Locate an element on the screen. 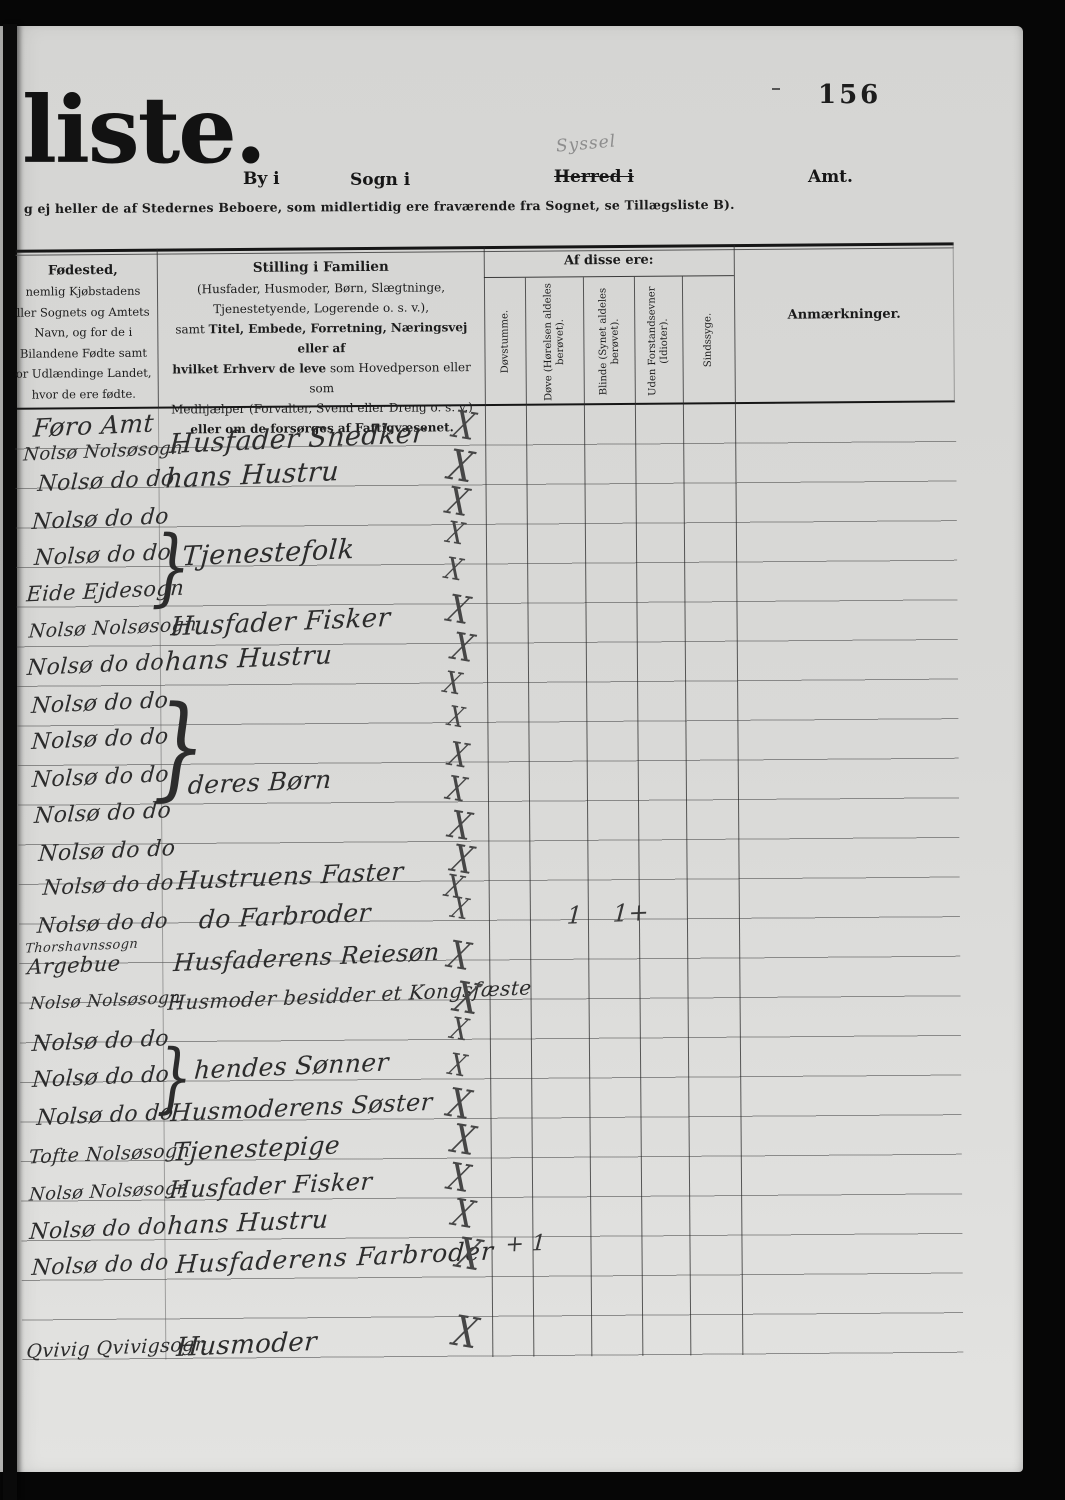 This screenshot has width=1065, height=1500. header-deafmute-label: Døvstumme. is located at coordinates (504, 342).